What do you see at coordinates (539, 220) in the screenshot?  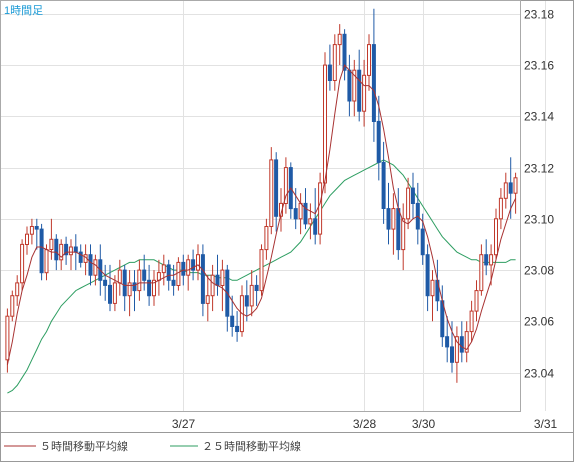 I see `y-tick-label: 23.10` at bounding box center [539, 220].